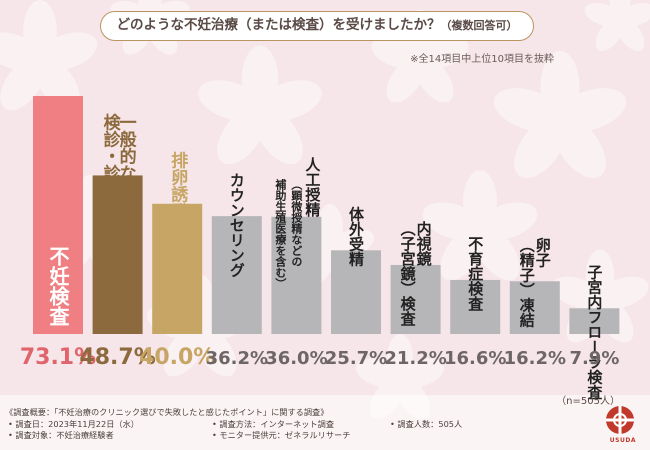  Describe the element at coordinates (312, 187) in the screenshot. I see `category-label-5: 人工授精` at that location.